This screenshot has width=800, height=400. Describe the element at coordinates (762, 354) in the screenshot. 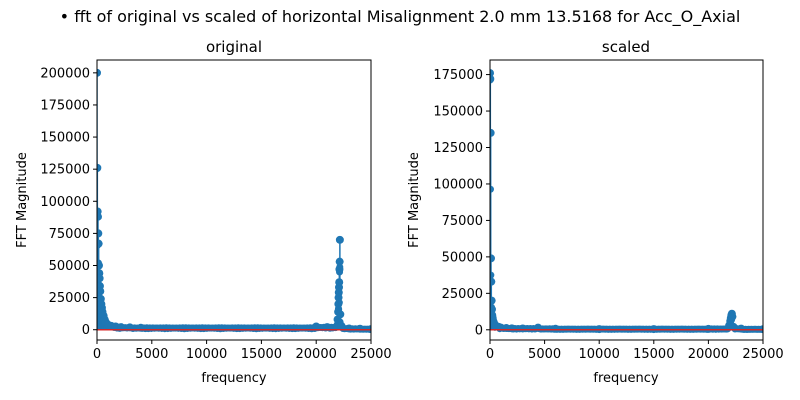

I see `chart-scaled-xtick-label: 25000` at that location.